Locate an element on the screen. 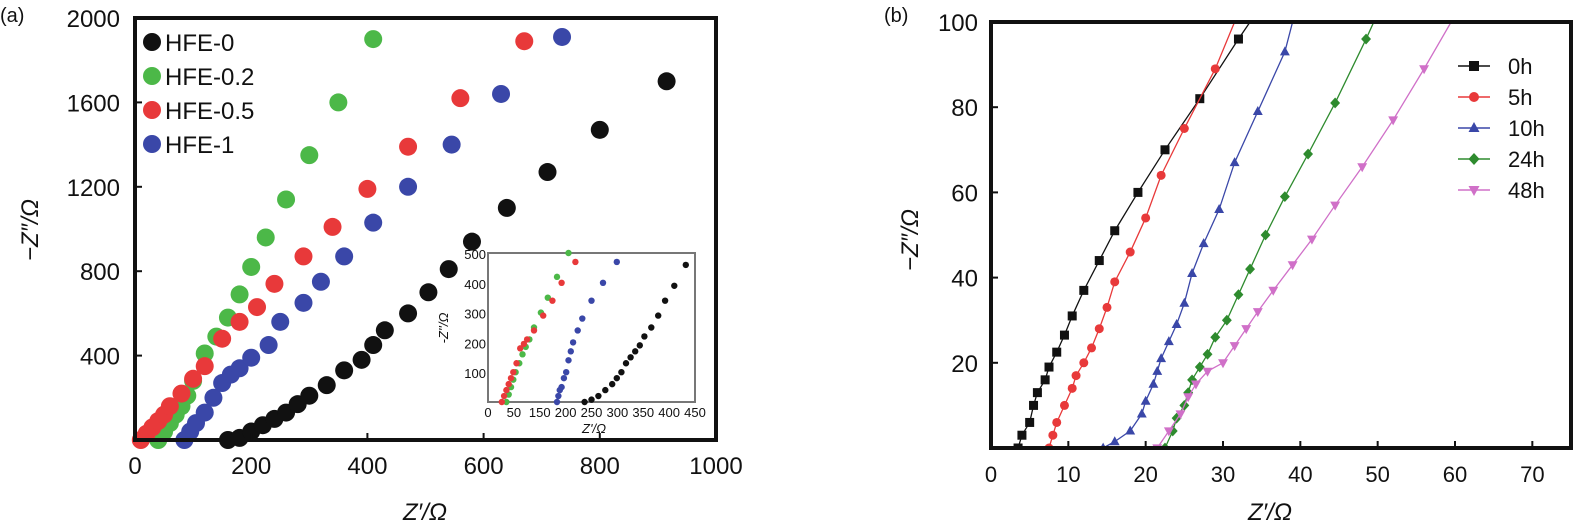 The height and width of the screenshot is (524, 1575). series-5h is located at coordinates (1140, 235).